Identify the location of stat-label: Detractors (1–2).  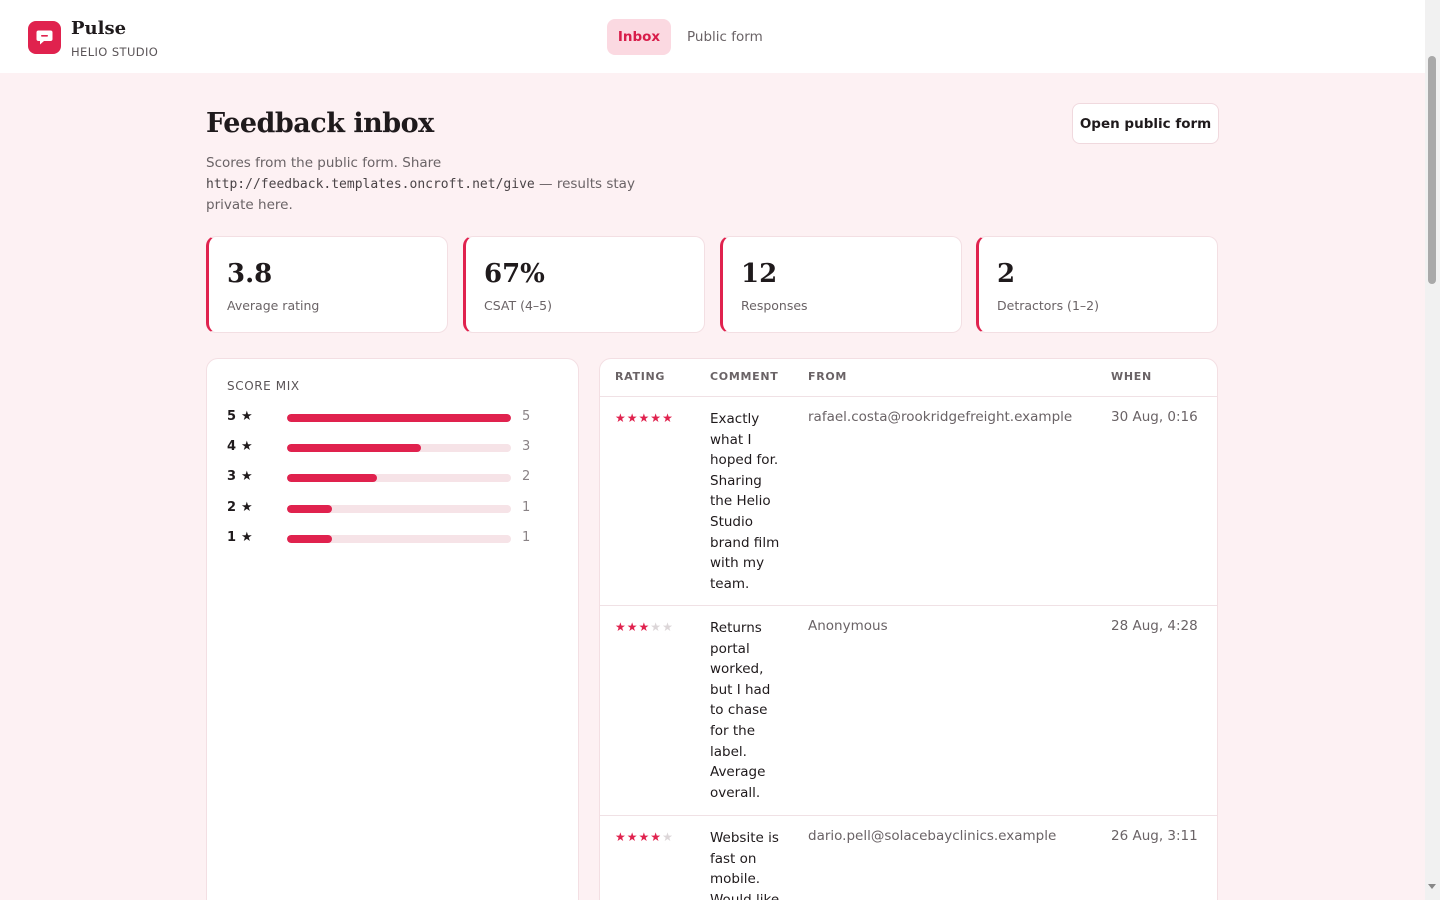
(1048, 305).